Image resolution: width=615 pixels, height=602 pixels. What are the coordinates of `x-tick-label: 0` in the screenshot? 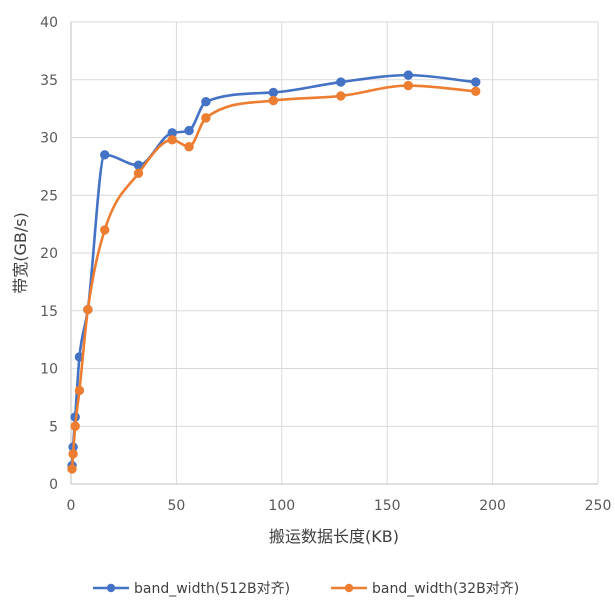 It's located at (71, 506).